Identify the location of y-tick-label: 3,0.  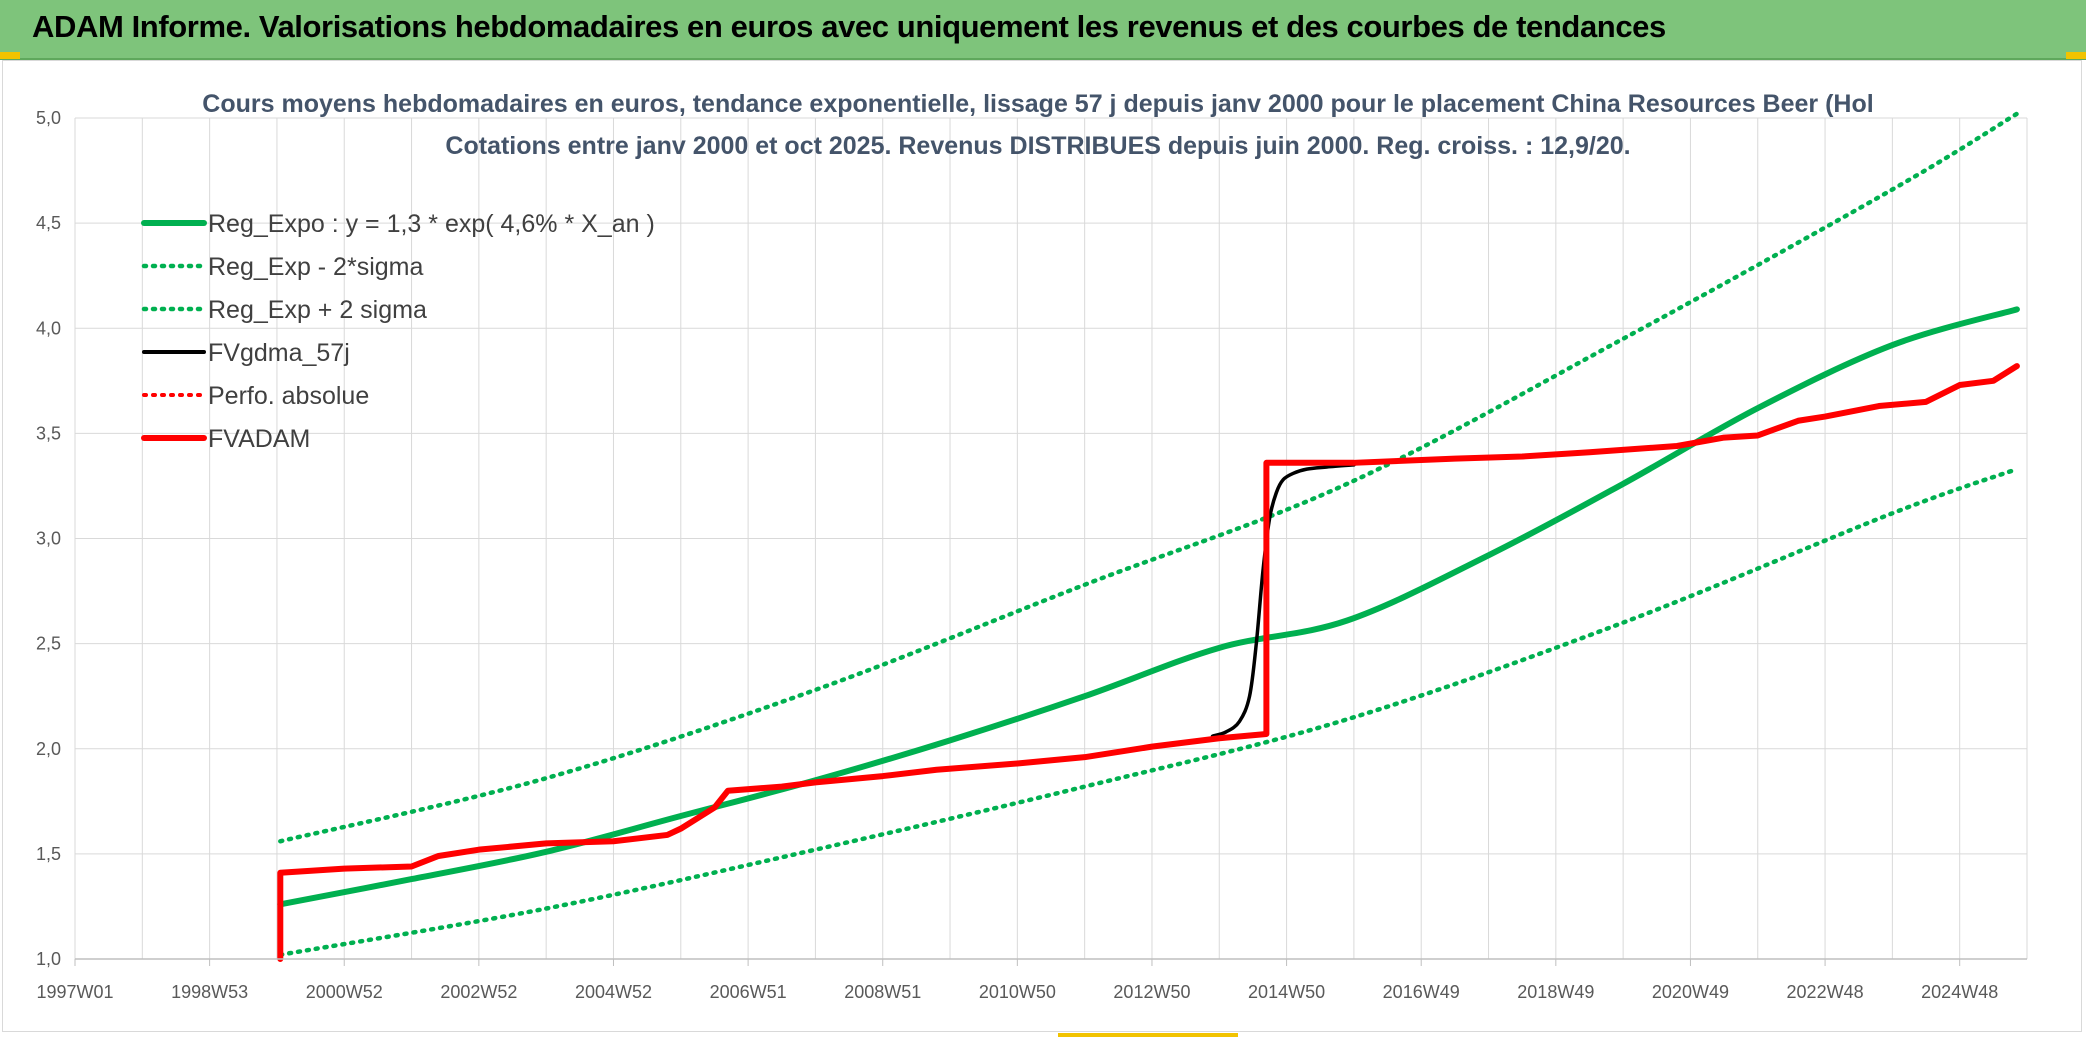
(48, 539).